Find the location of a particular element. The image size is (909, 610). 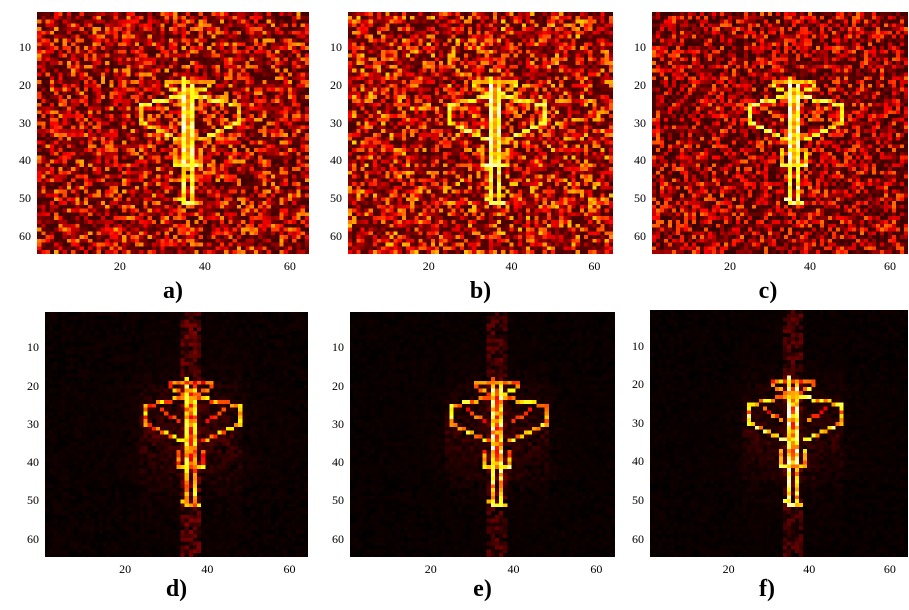

panel-caption: a) is located at coordinates (173, 291).